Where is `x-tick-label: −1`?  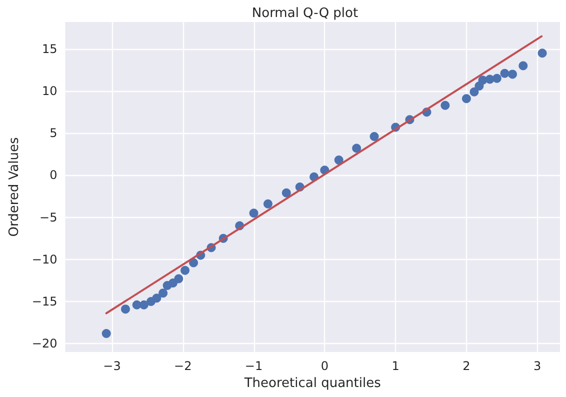 x-tick-label: −1 is located at coordinates (253, 366).